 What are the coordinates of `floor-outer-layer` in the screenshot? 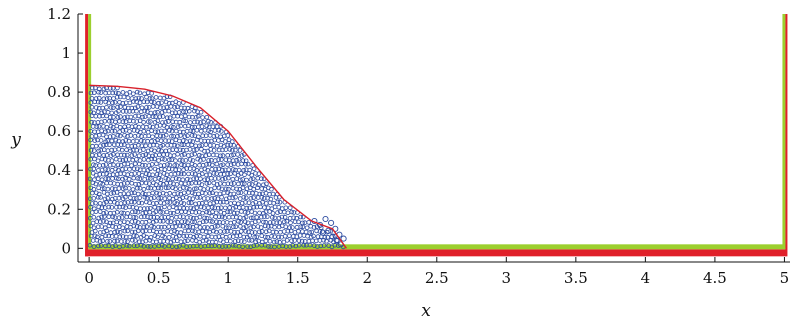 It's located at (436, 253).